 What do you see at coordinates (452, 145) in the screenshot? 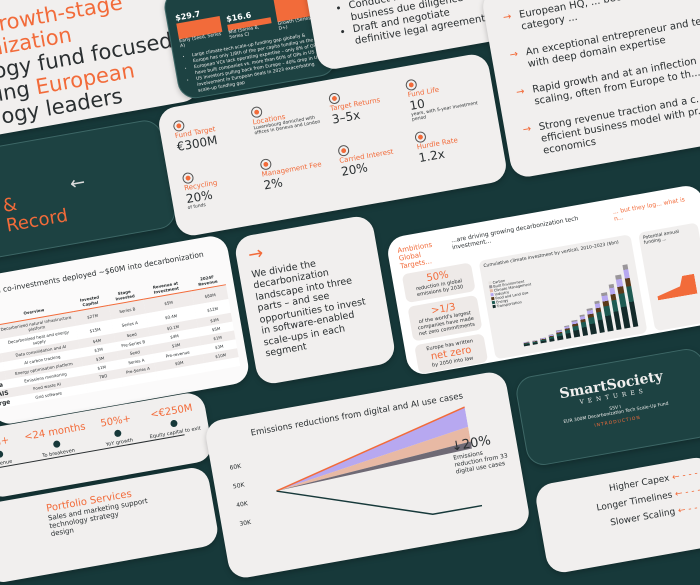
I see `term-item: Hurdle Rate 1.2x` at bounding box center [452, 145].